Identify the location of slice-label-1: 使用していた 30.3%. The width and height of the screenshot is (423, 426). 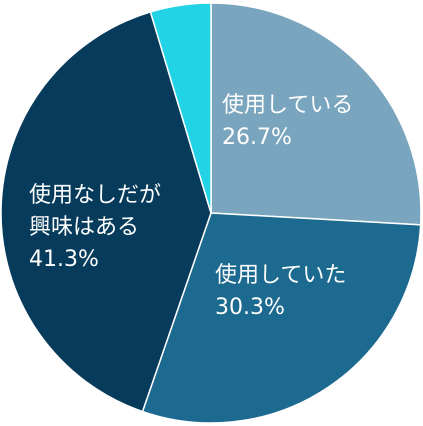
(284, 291).